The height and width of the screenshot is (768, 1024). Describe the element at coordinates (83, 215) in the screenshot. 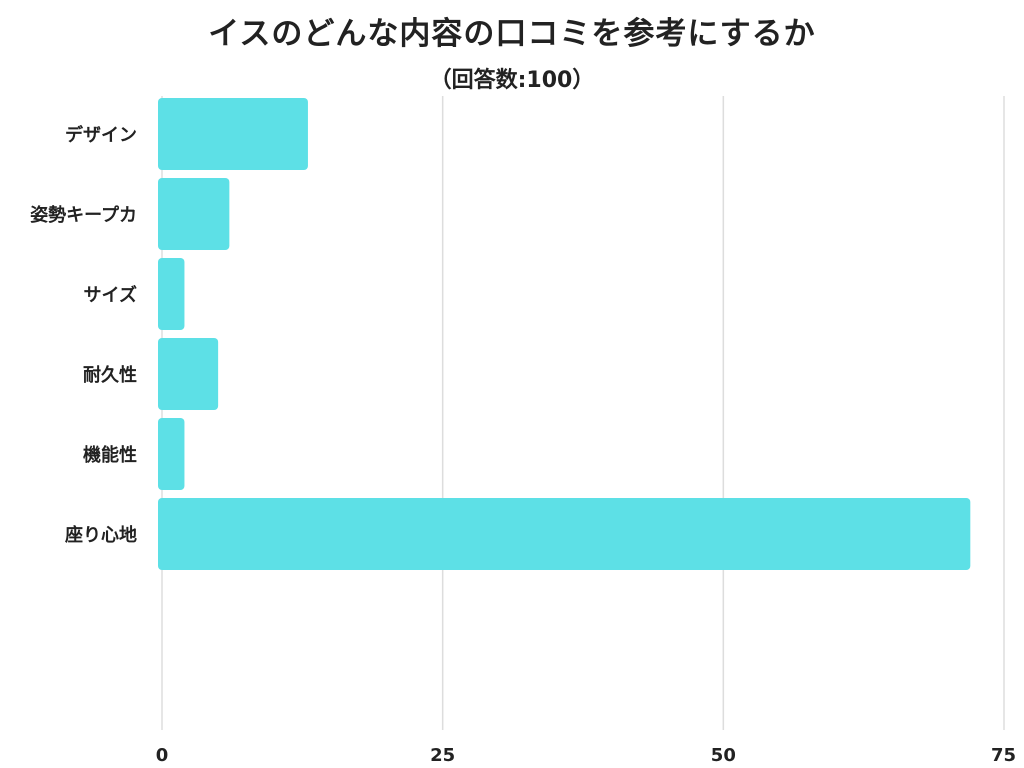

I see `category-label: 姿勢キープカ` at that location.